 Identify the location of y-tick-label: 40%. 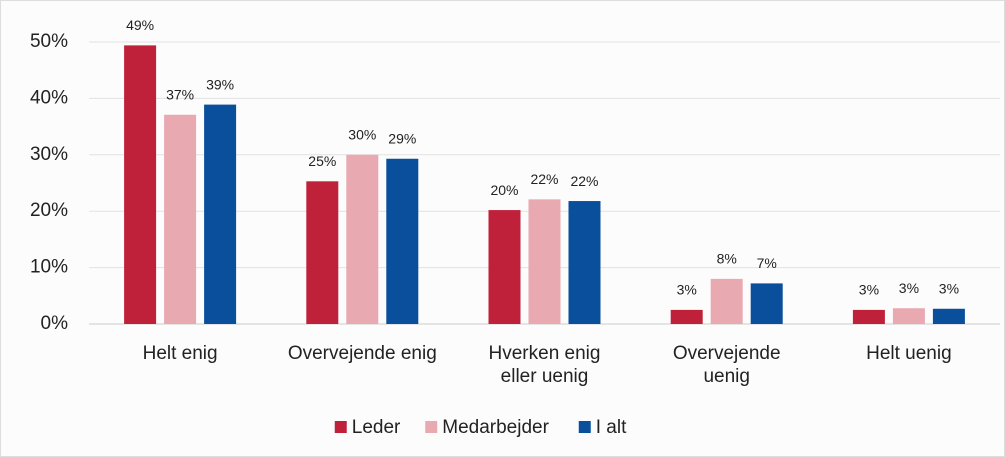
(49, 97).